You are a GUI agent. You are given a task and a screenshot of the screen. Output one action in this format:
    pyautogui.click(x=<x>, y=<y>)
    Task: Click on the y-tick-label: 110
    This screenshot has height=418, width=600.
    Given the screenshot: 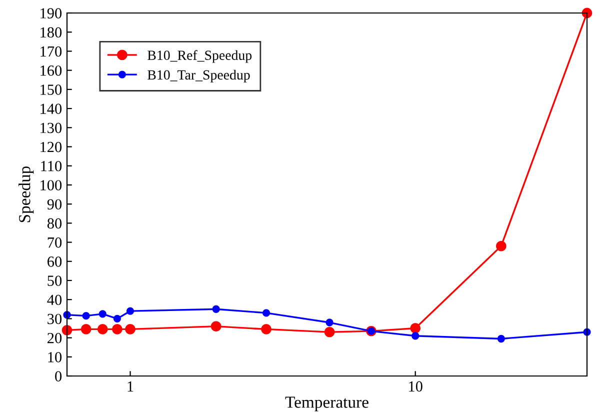 What is the action you would take?
    pyautogui.click(x=51, y=166)
    